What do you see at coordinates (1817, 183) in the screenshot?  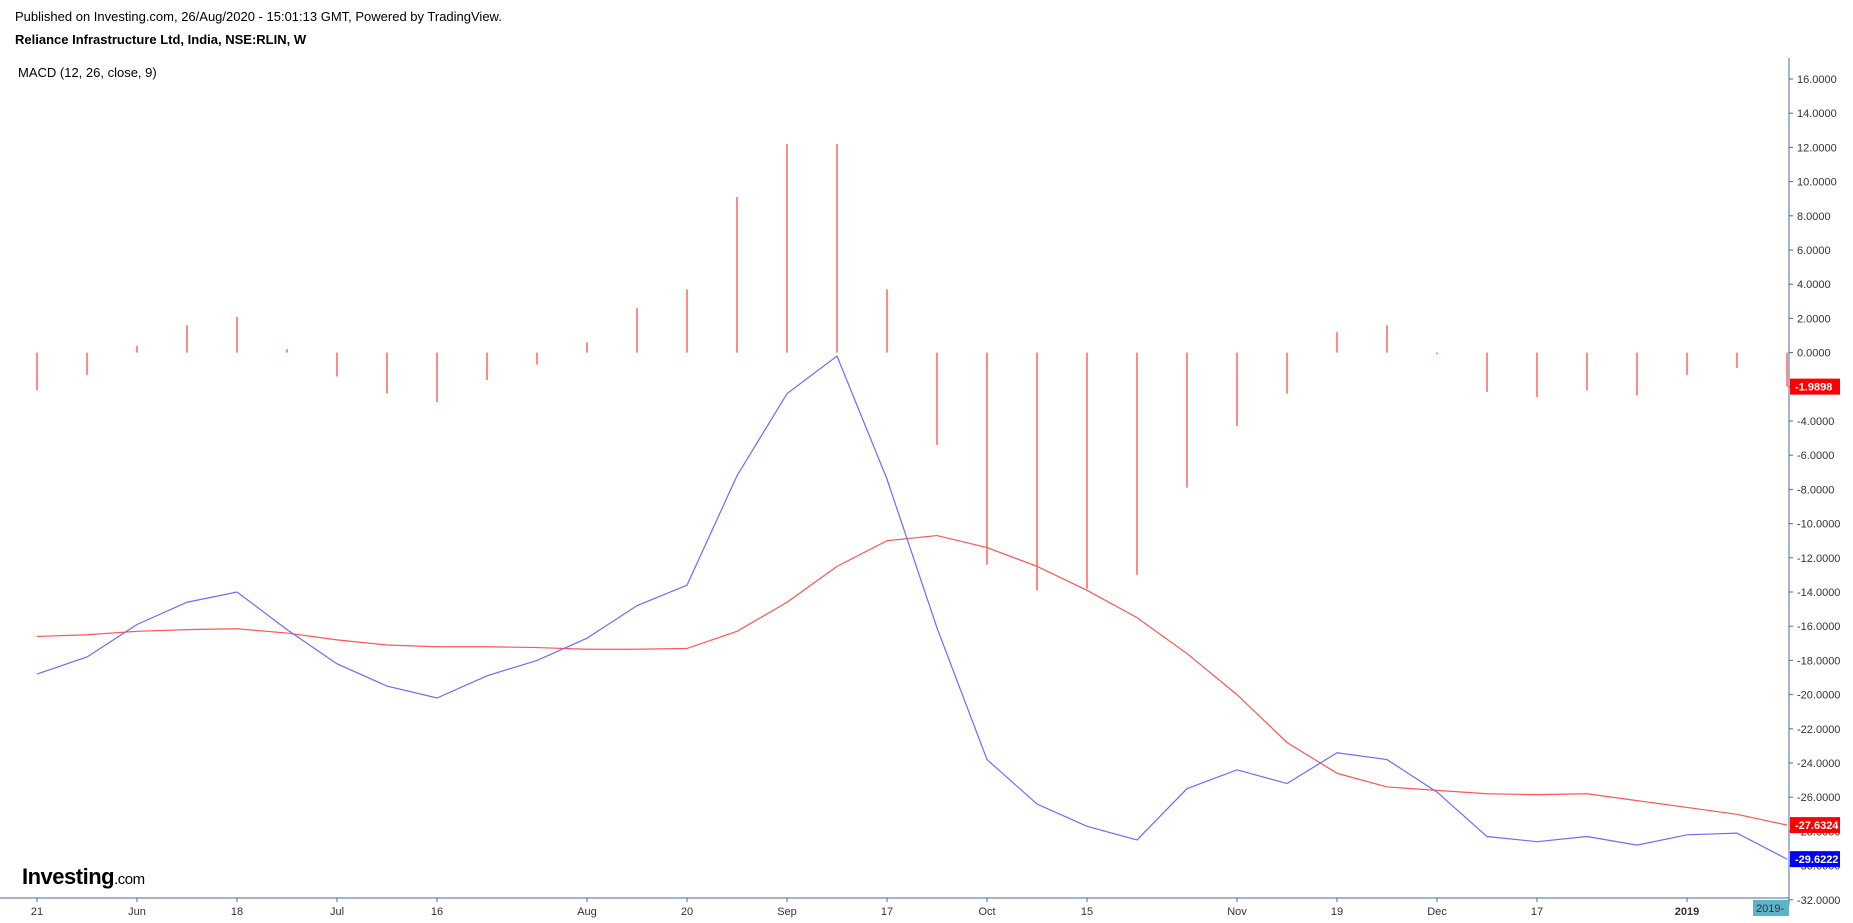 I see `y-tick-label: 10.0000` at bounding box center [1817, 183].